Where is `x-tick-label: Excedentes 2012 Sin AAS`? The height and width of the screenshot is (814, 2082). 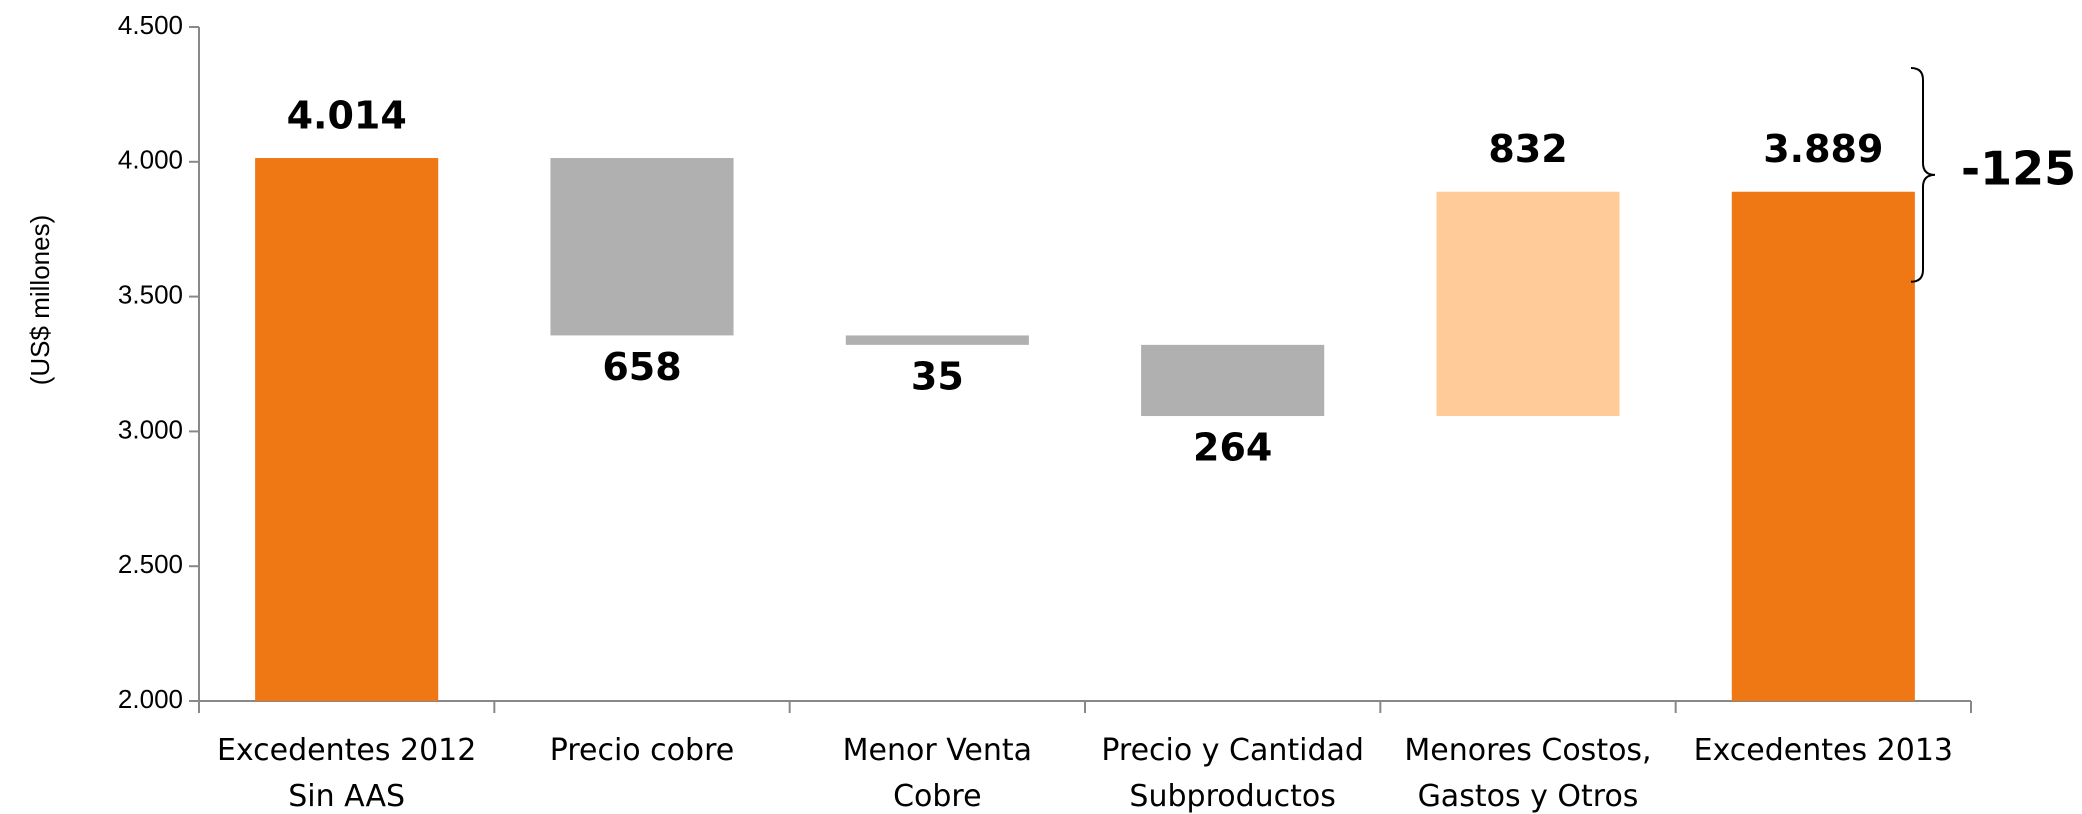
x-tick-label: Excedentes 2012 Sin AAS is located at coordinates (346, 773).